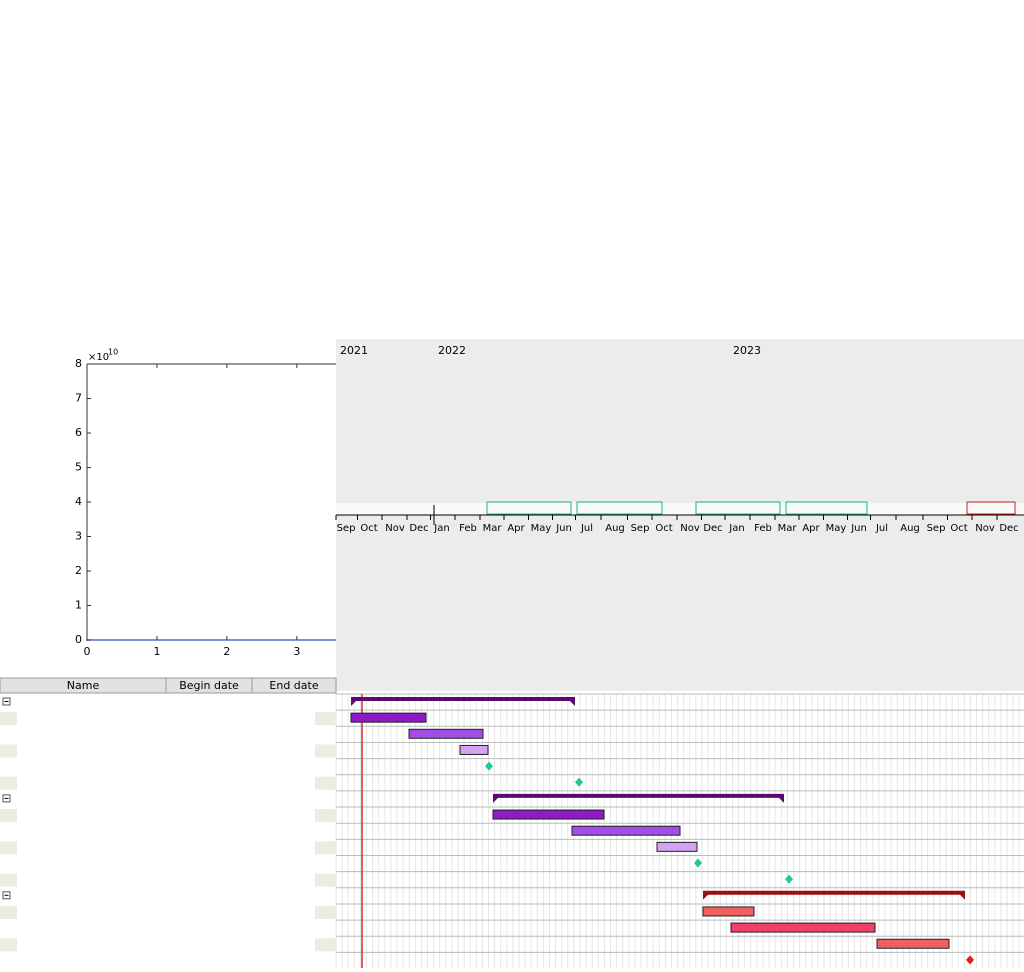 The height and width of the screenshot is (972, 1024). What do you see at coordinates (209, 685) in the screenshot?
I see `column-header: Begin date` at bounding box center [209, 685].